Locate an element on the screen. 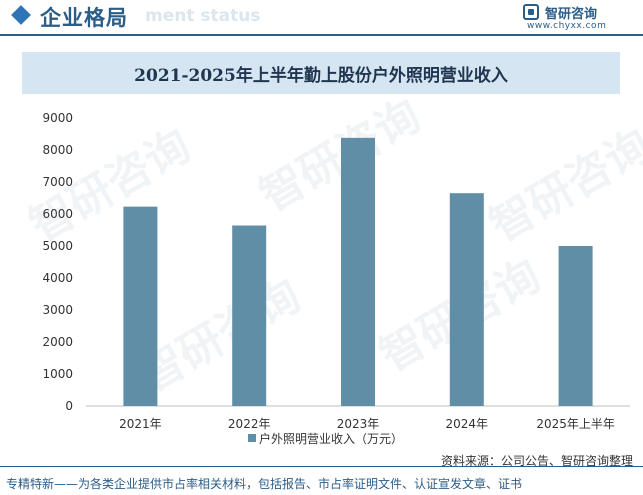 The width and height of the screenshot is (643, 495). footer-divider is located at coordinates (321, 466).